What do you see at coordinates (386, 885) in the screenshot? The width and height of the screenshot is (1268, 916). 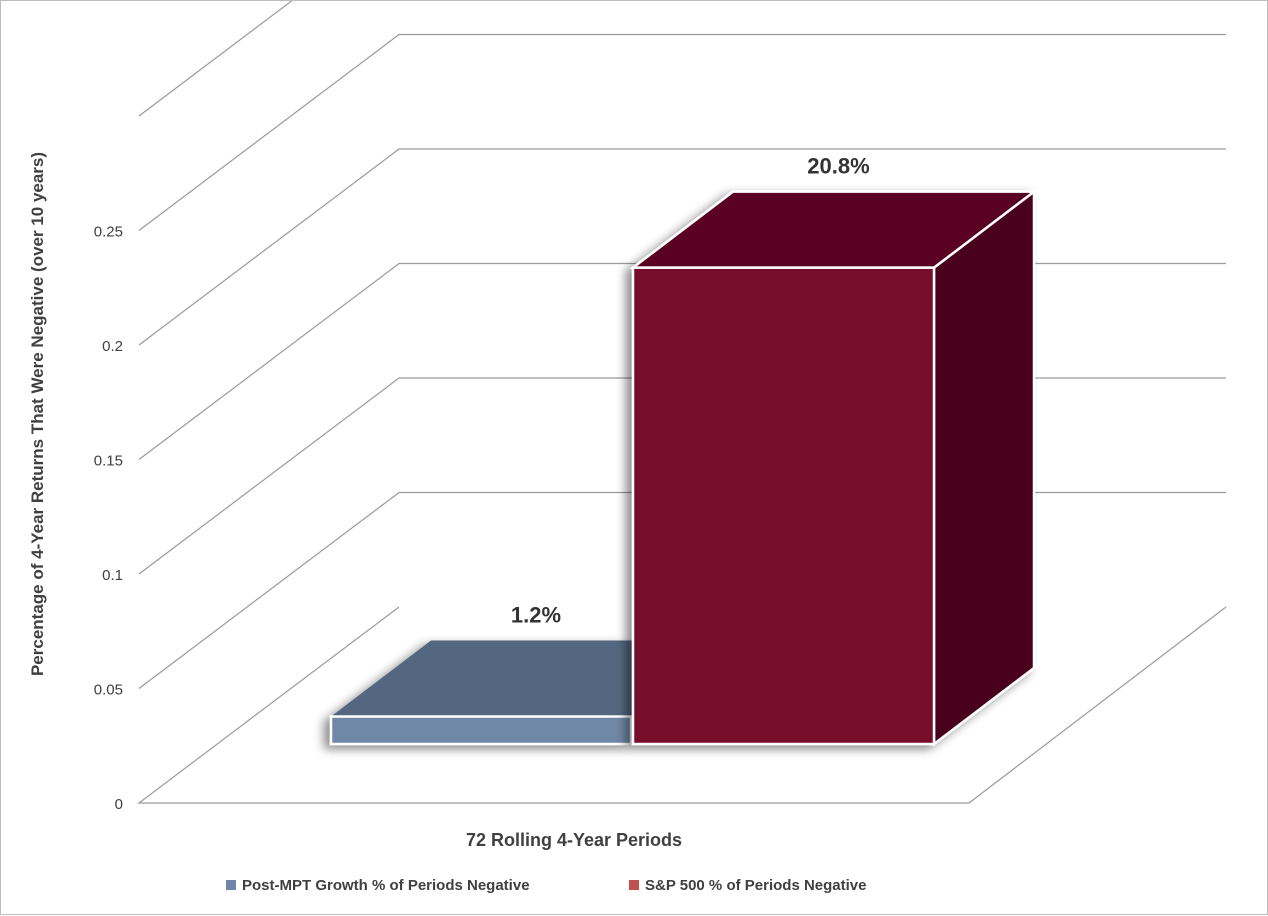 I see `legend-label-post-mpt: Post-MPT Growth % of Periods Negative` at bounding box center [386, 885].